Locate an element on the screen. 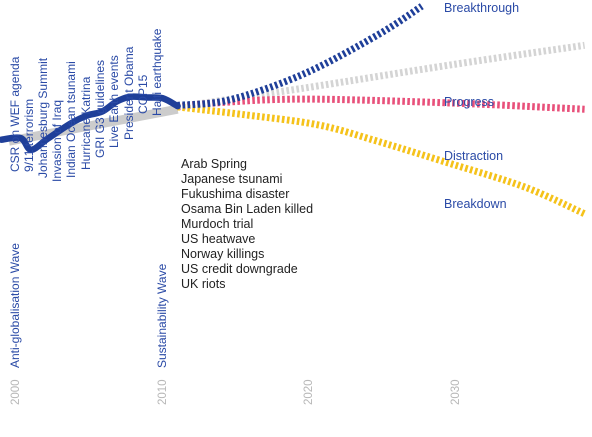 The width and height of the screenshot is (592, 437). event-murdoch: Murdoch trial is located at coordinates (217, 224).